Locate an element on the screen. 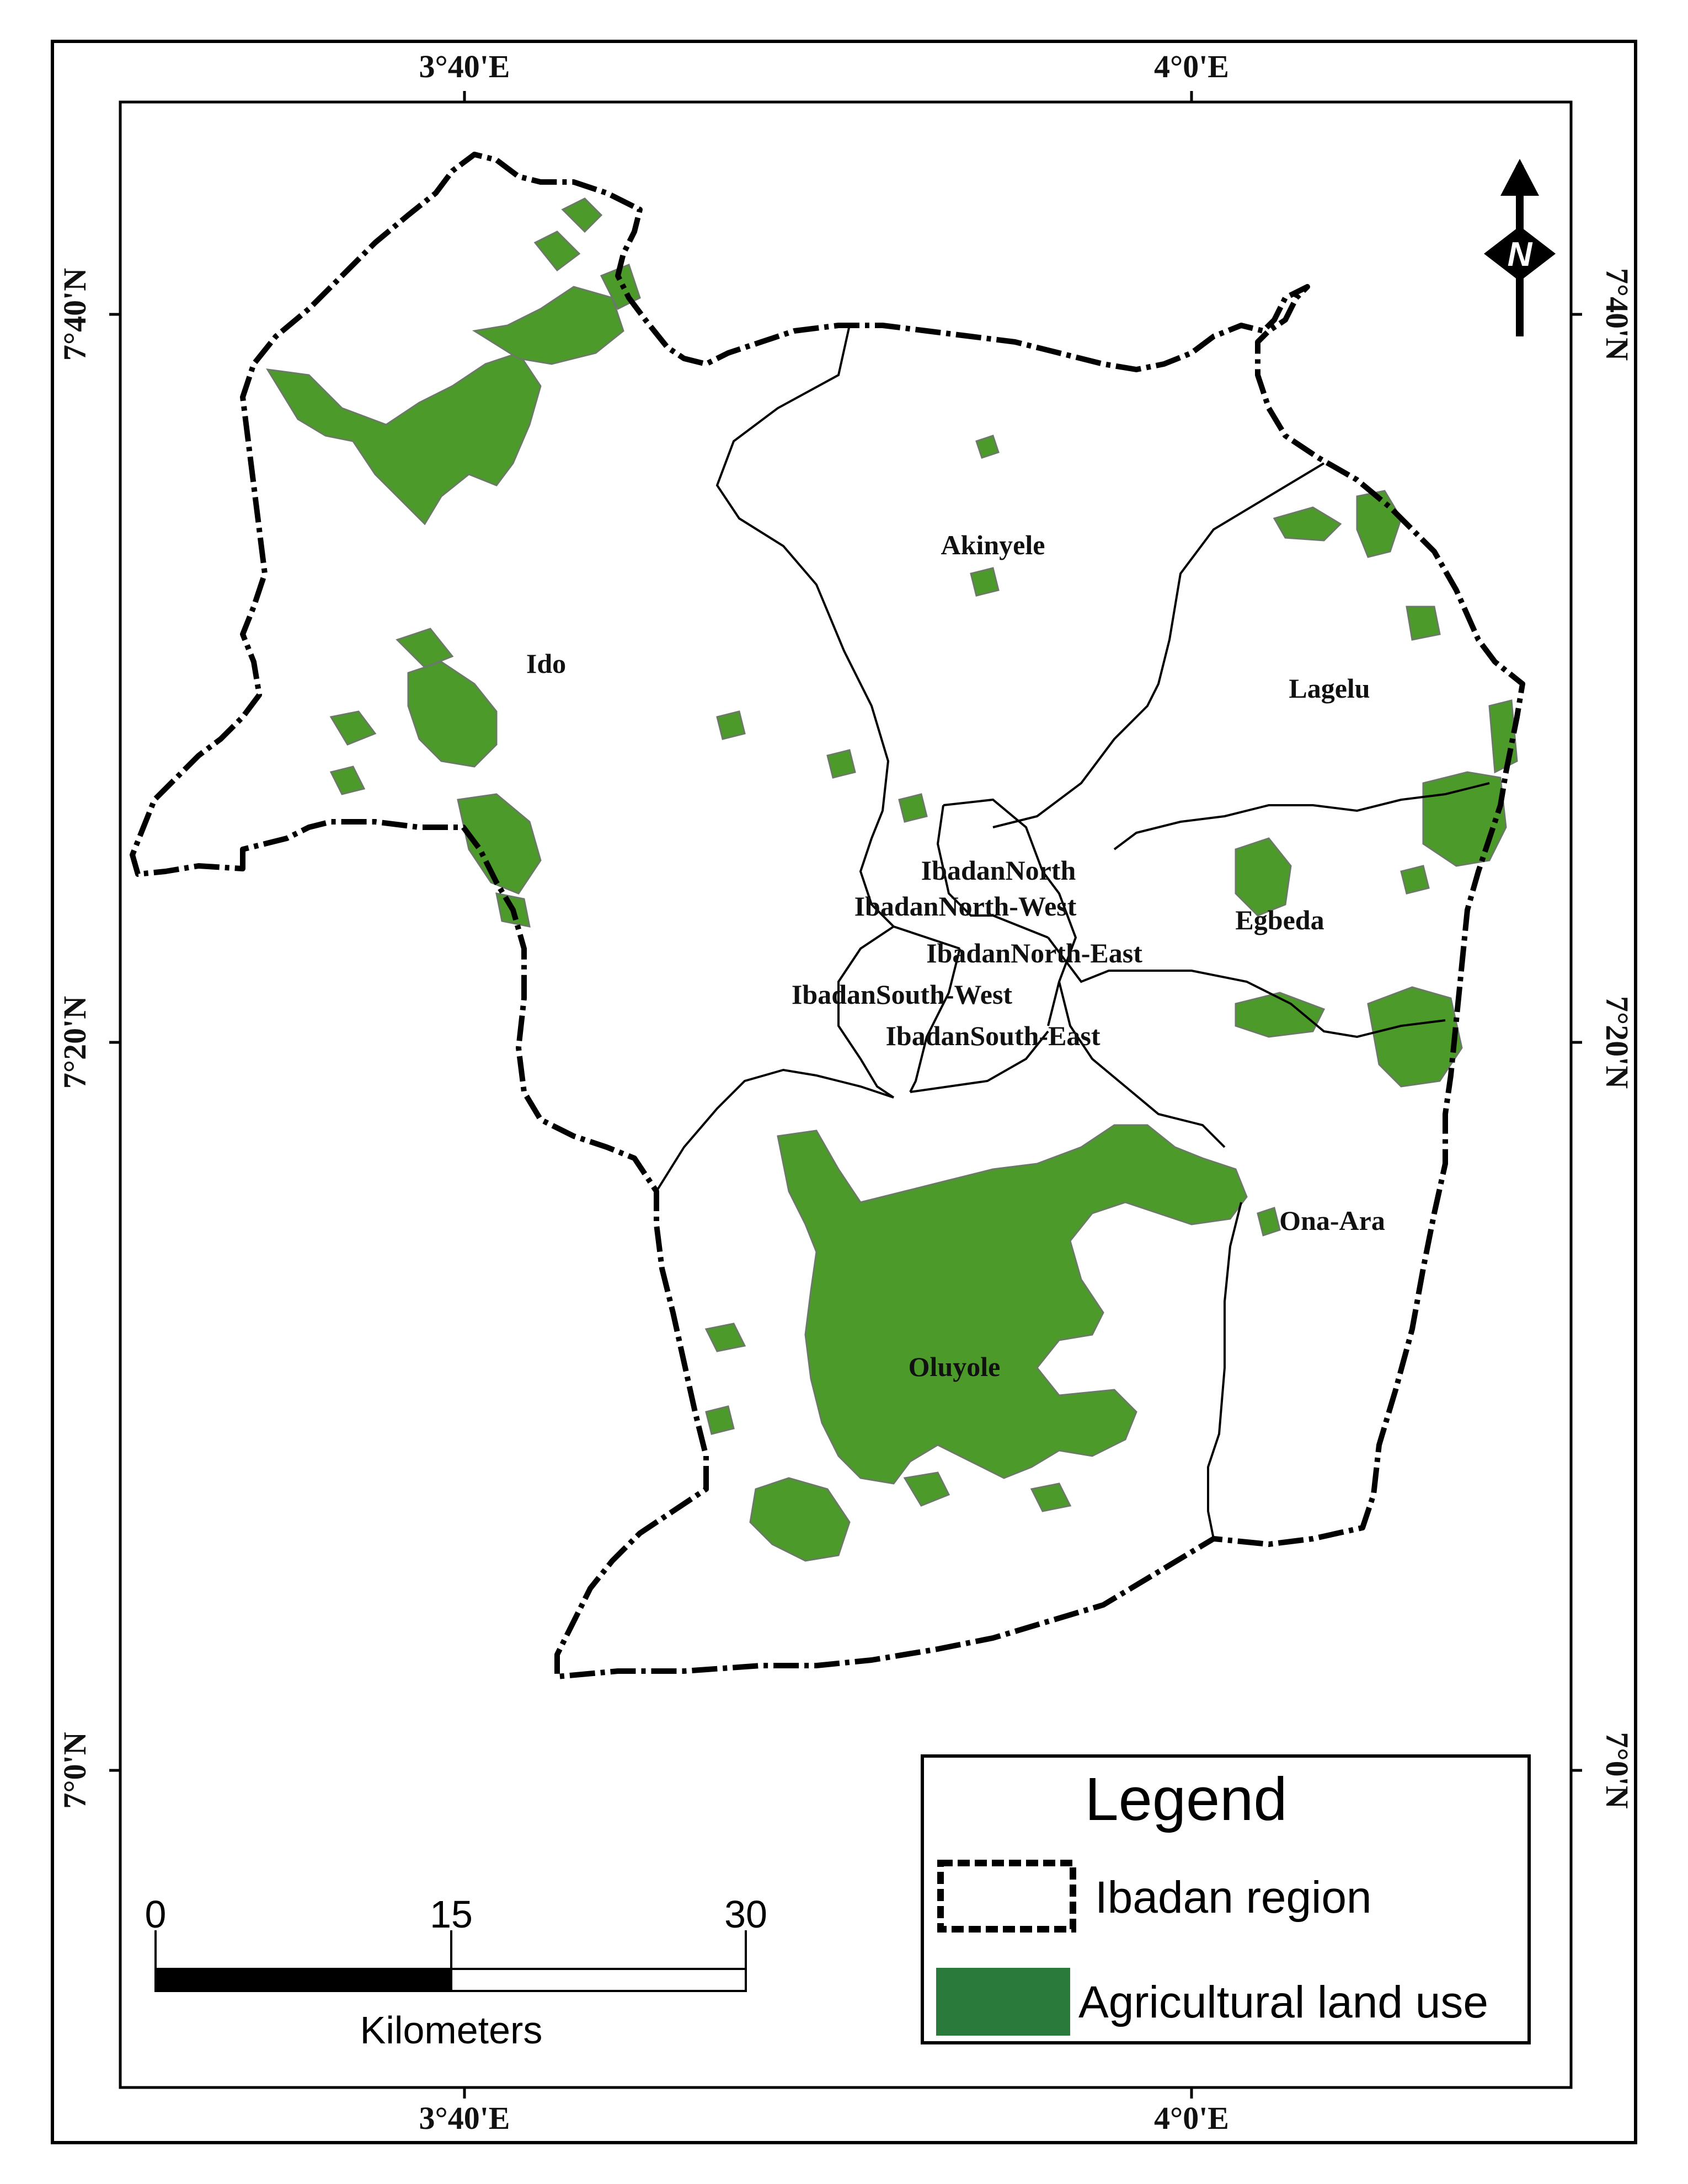 Image resolution: width=1688 pixels, height=2184 pixels. bottom-label-1: 3°40'E is located at coordinates (464, 2118).